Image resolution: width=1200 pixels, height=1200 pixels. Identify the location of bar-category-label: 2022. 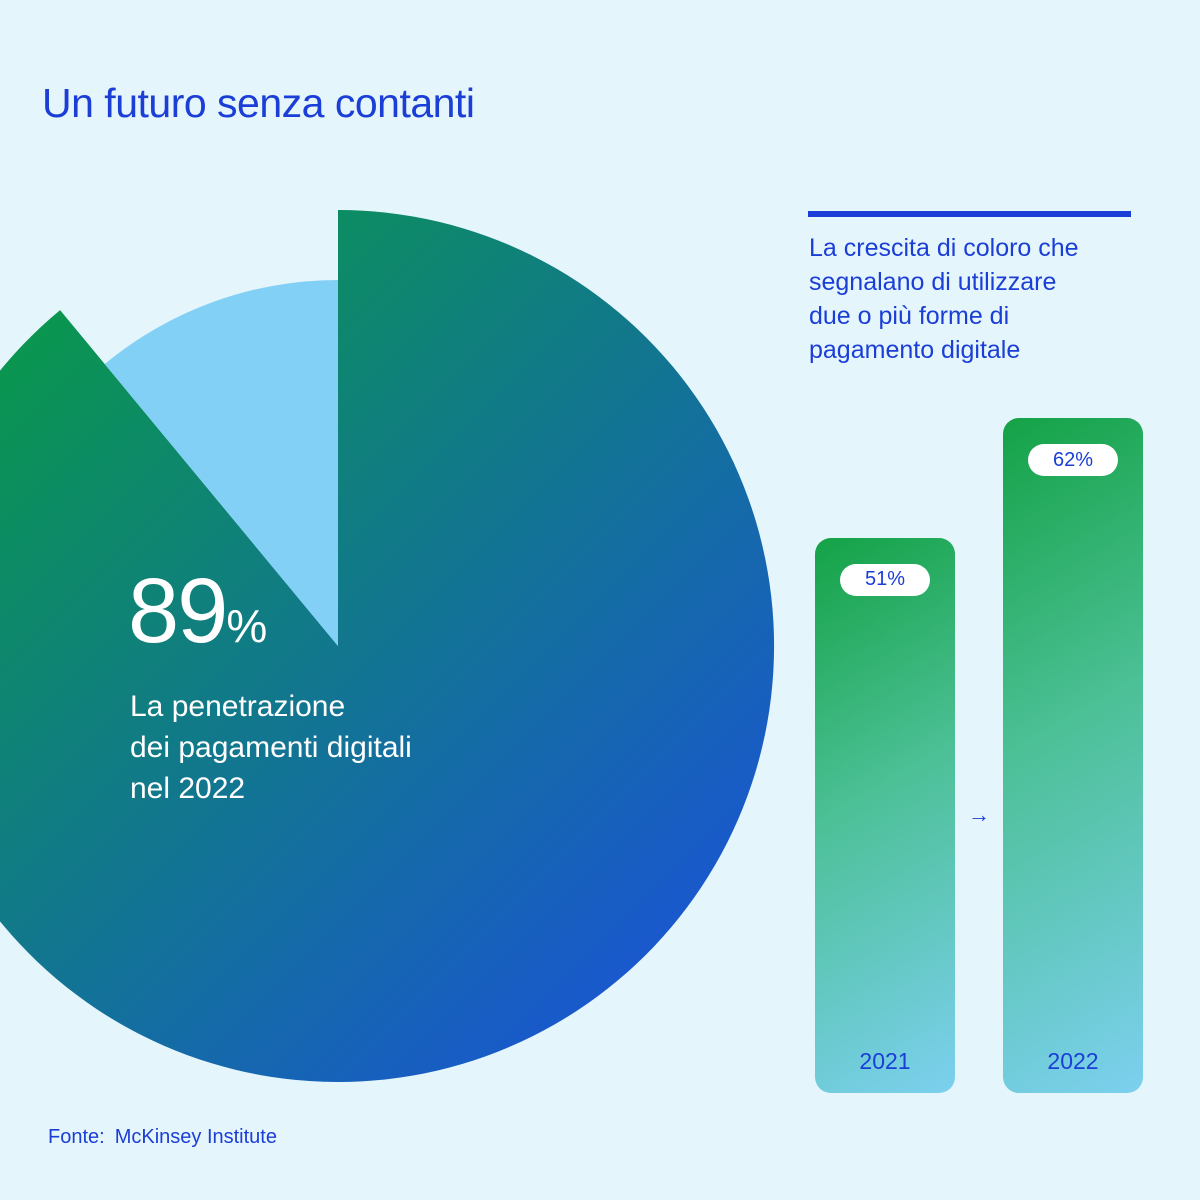
(1073, 1061).